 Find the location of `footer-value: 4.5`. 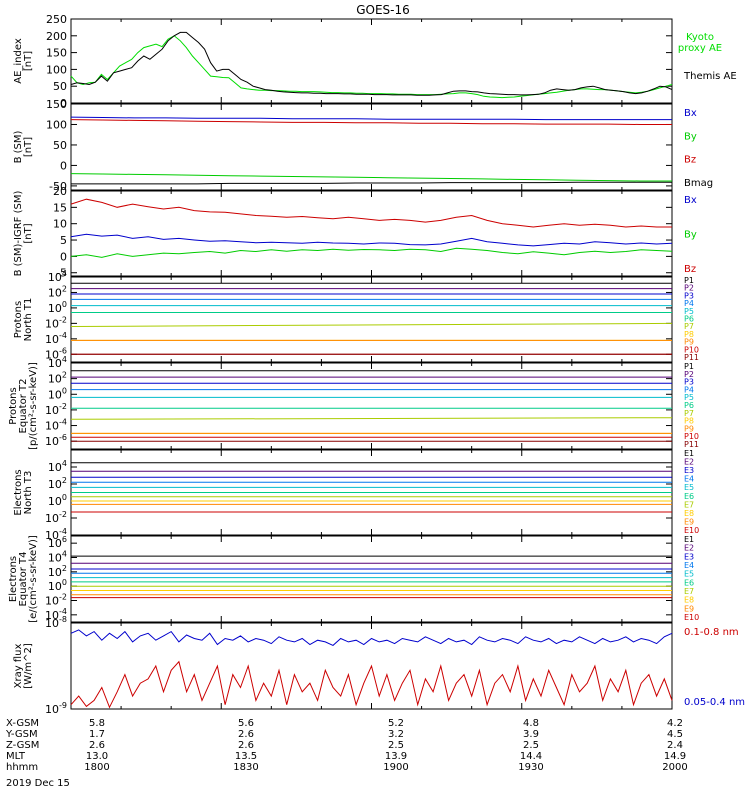

footer-value: 4.5 is located at coordinates (675, 734).